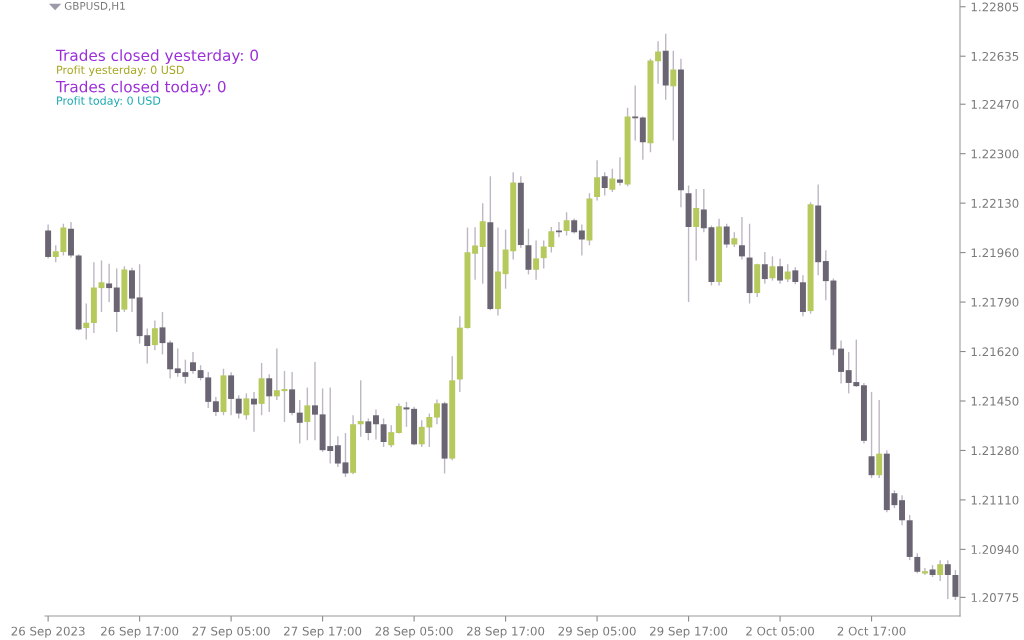 This screenshot has height=640, width=1024. Describe the element at coordinates (323, 632) in the screenshot. I see `x-tick-label: 27 Sep 17:00` at that location.